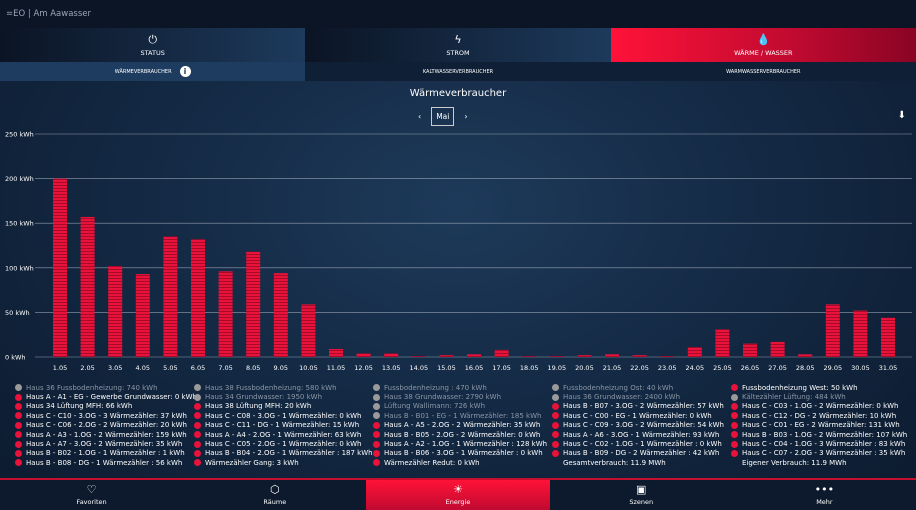  What do you see at coordinates (763, 71) in the screenshot?
I see `subtab-warmwasserverbraucher: WARMWASSERVERBRAUCHER` at bounding box center [763, 71].